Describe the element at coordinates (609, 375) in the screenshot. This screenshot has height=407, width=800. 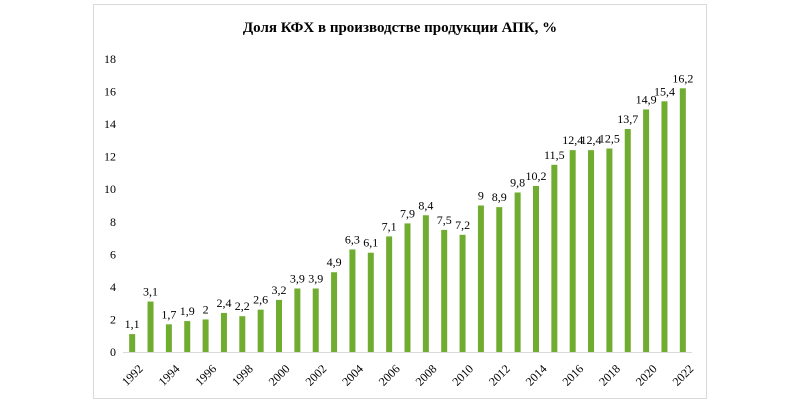
I see `x-tick-label: 2018` at that location.